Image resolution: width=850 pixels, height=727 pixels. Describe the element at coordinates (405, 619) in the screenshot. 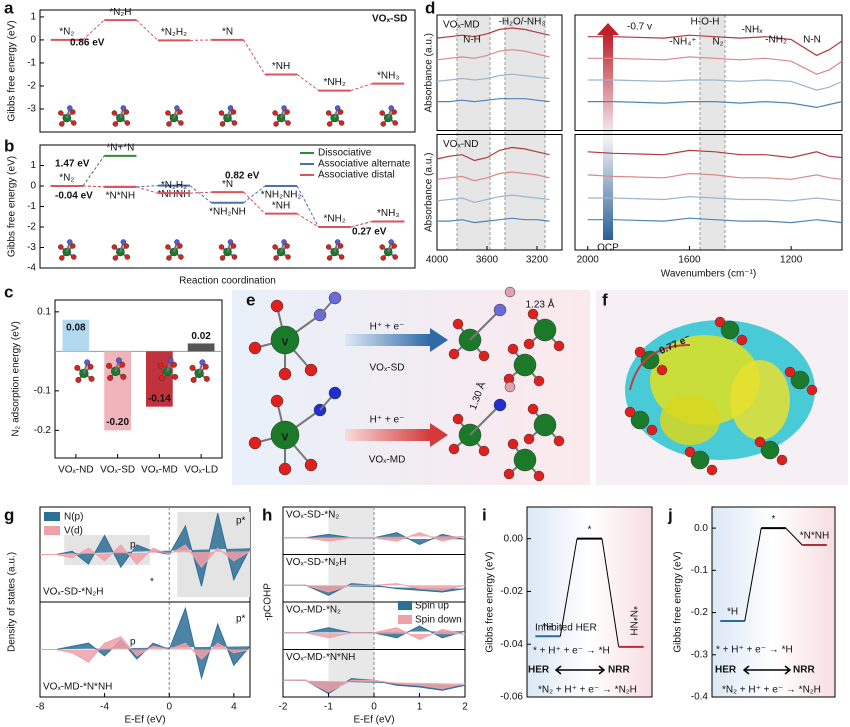

I see `legend-swatch` at that location.